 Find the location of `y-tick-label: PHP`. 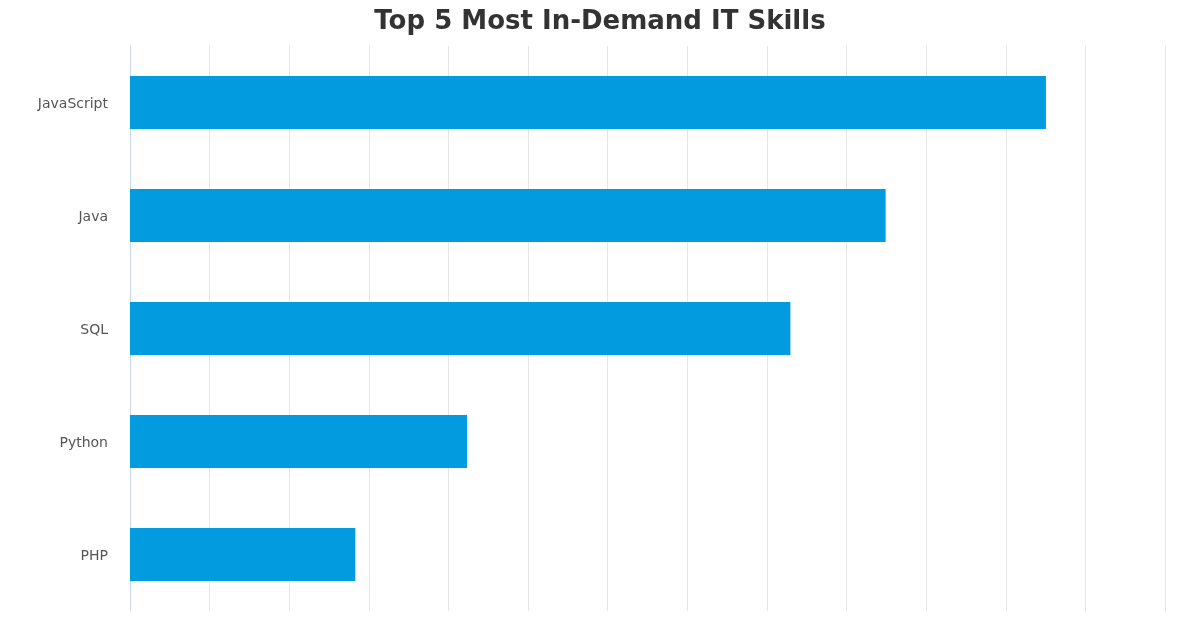

y-tick-label: PHP is located at coordinates (94, 554).